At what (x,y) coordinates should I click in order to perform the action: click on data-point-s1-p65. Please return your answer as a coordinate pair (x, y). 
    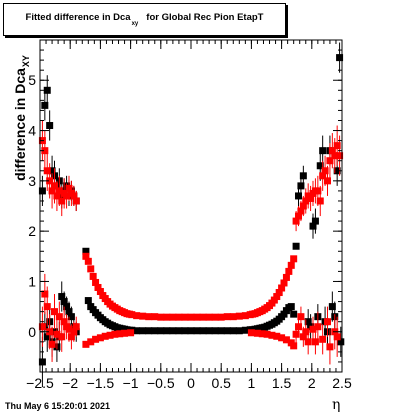
    Looking at the image, I should click on (227, 317).